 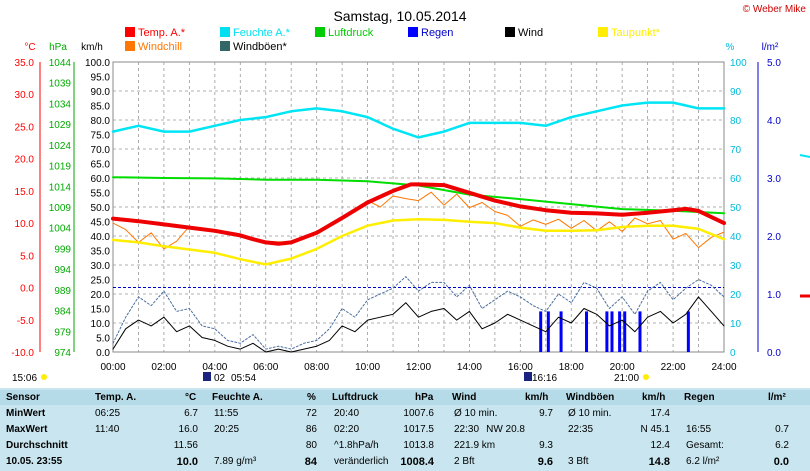 I want to click on axis-label-kmh: km/h, so click(x=92, y=47).